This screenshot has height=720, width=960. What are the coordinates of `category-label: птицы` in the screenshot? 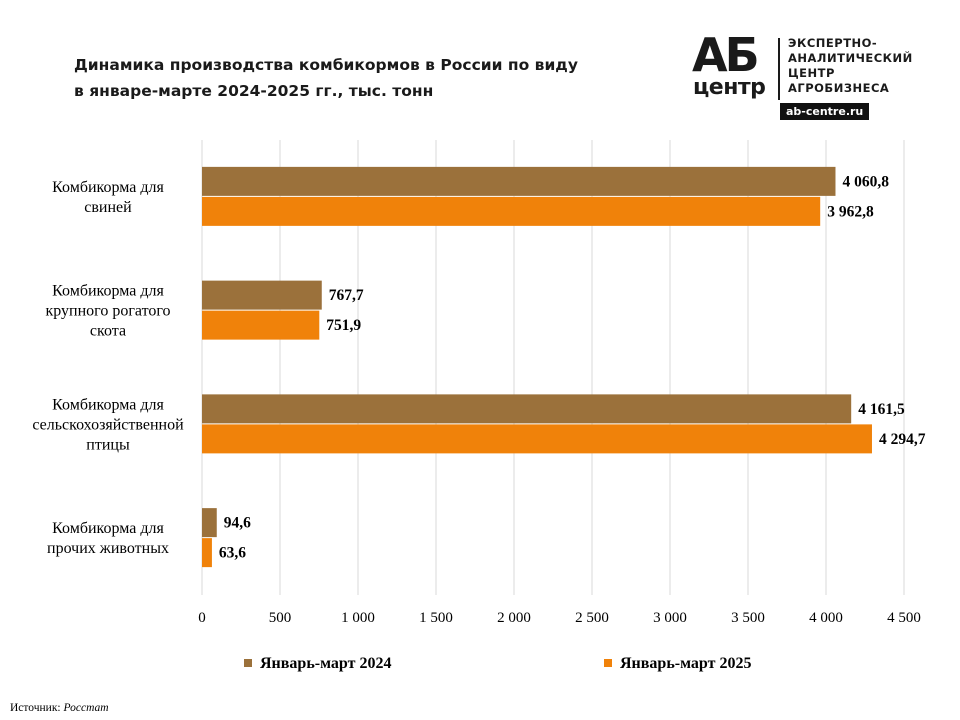 It's located at (108, 444).